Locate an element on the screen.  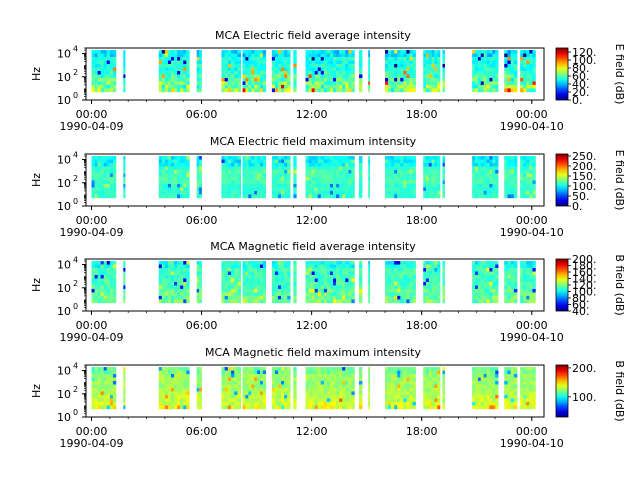
colorbar-tick-label: 120. is located at coordinates (584, 52).